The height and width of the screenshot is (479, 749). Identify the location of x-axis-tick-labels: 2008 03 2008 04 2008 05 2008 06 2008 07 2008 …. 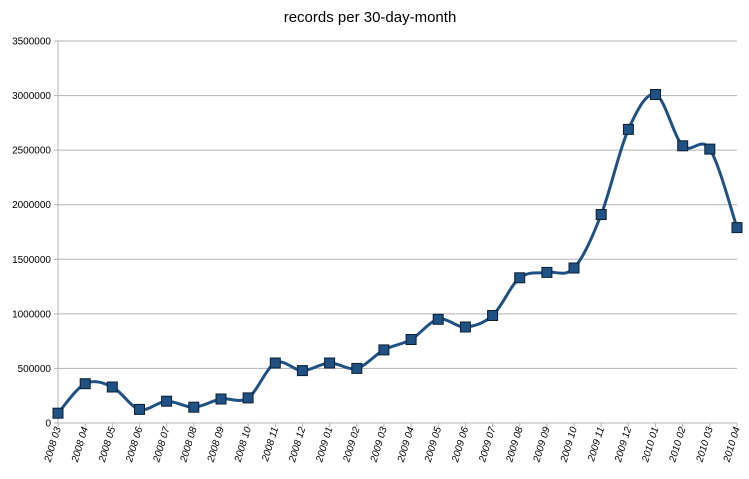
(392, 444).